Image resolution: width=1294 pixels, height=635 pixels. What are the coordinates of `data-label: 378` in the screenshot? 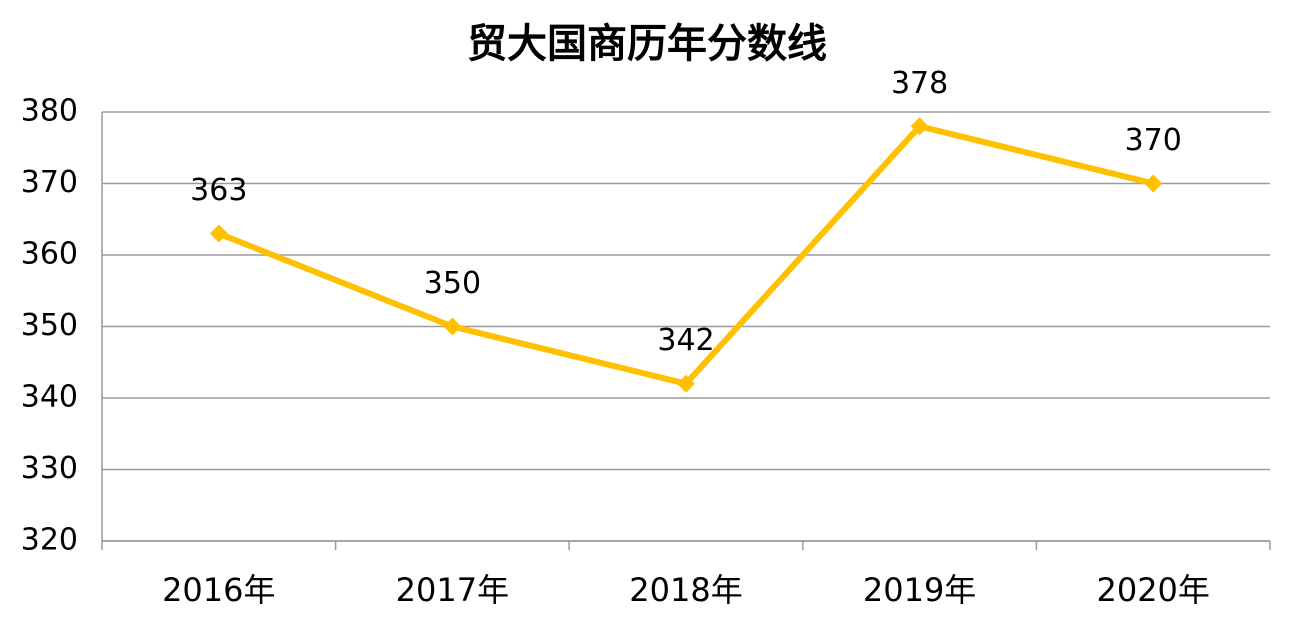 It's located at (919, 83).